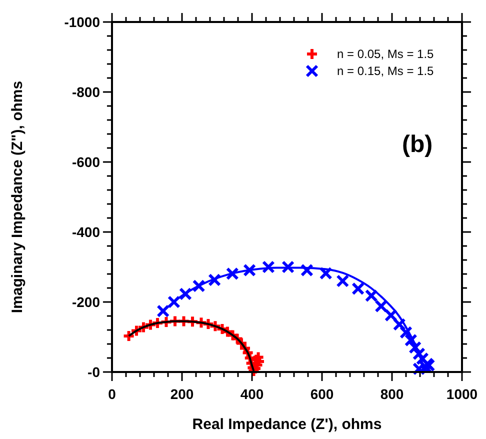  What do you see at coordinates (82, 22) in the screenshot?
I see `y-tick-label: -1000` at bounding box center [82, 22].